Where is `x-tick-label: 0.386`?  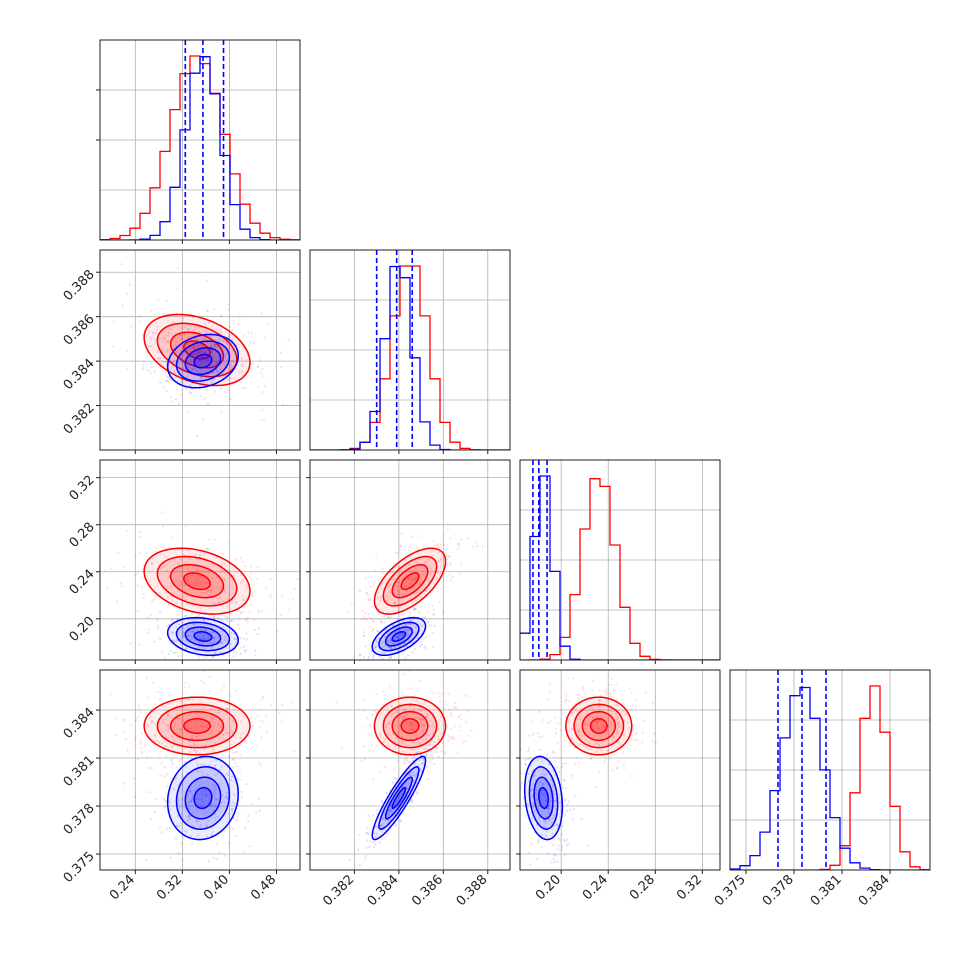
x-tick-label: 0.386 is located at coordinates (427, 890).